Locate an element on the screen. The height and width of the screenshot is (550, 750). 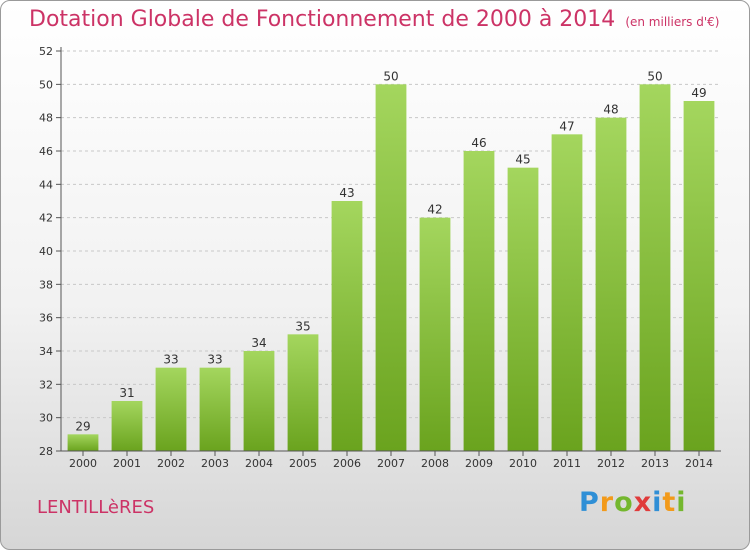
x-tick-label: 2010 is located at coordinates (523, 463).